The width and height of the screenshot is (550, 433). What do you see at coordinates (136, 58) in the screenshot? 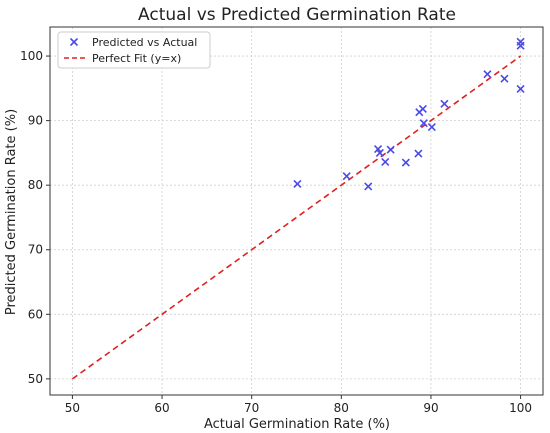
I see `legend-label-line: Perfect Fit (y=x)` at bounding box center [136, 58].